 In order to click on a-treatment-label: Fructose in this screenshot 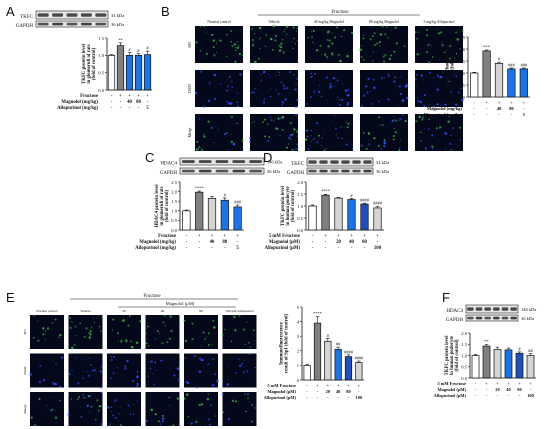, I will do `click(89, 96)`.